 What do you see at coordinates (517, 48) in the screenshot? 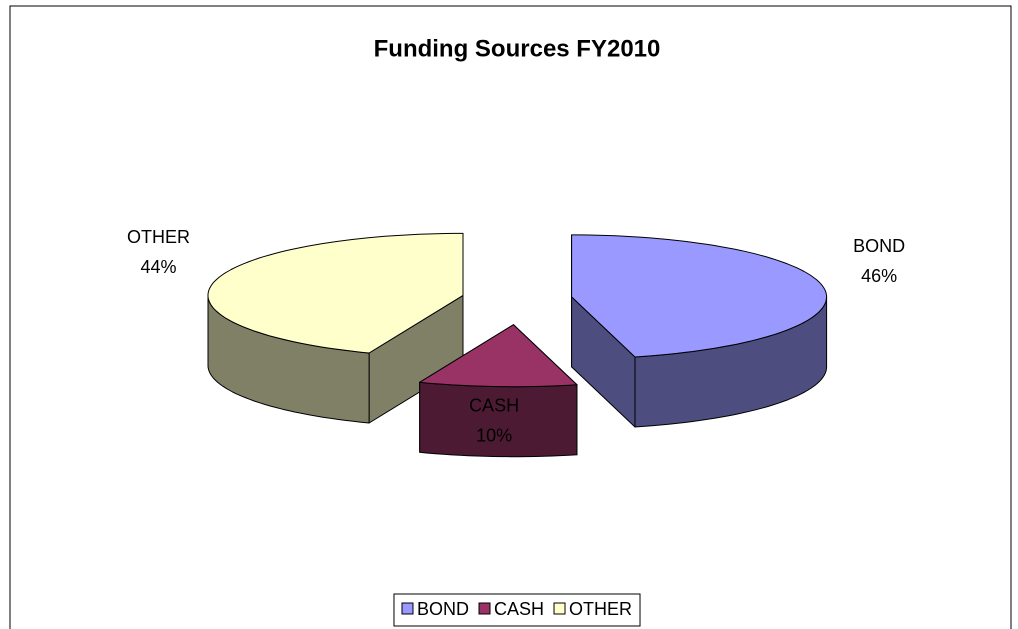
I see `chart-title: Funding Sources FY2010` at bounding box center [517, 48].